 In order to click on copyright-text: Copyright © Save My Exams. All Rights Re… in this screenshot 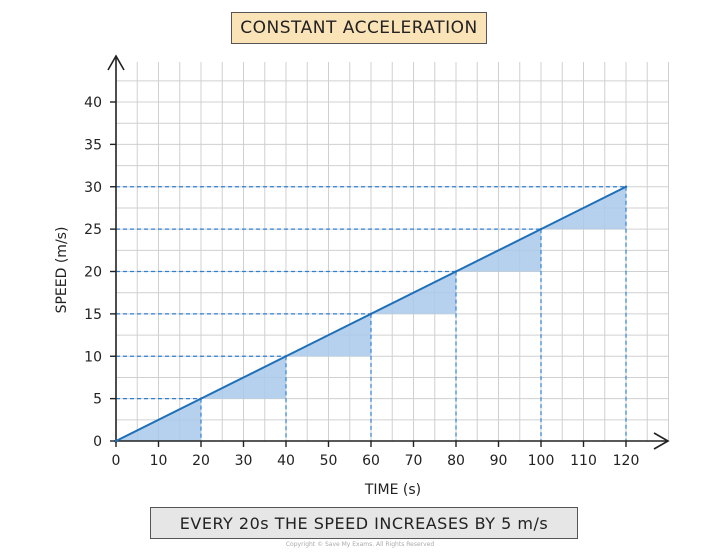, I will do `click(360, 544)`.